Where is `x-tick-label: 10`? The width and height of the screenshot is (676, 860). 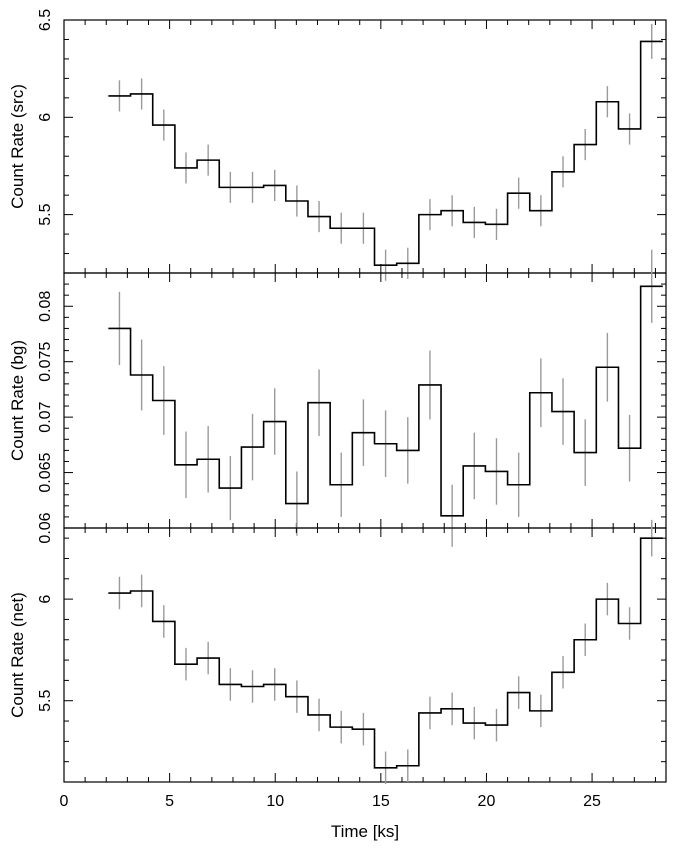
x-tick-label: 10 is located at coordinates (275, 801).